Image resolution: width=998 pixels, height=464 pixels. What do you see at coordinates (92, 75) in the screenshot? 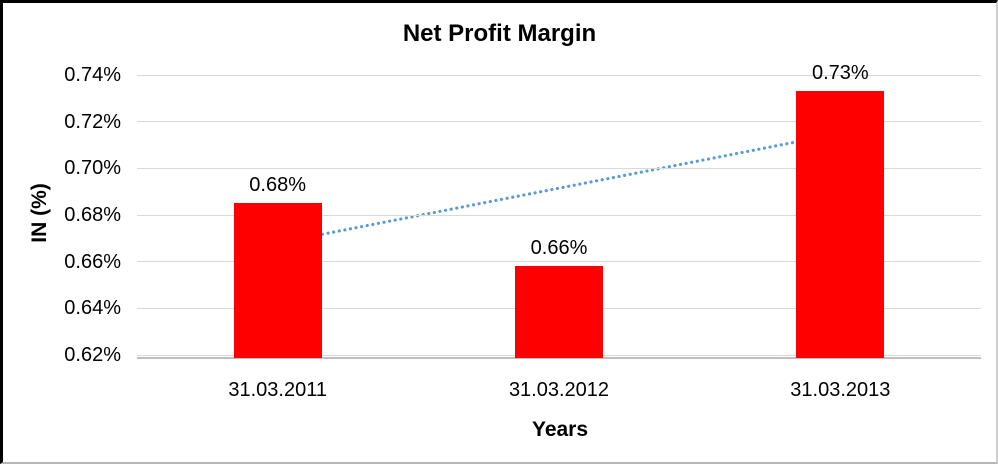
I see `y-tick-label: 0.74%` at bounding box center [92, 75].